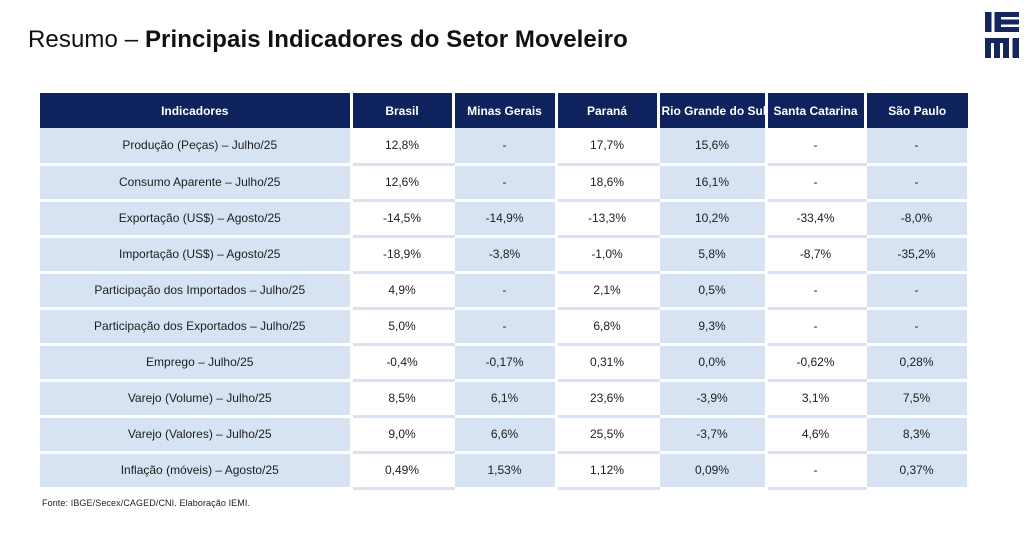 This screenshot has height=538, width=1024. Describe the element at coordinates (196, 327) in the screenshot. I see `indicator-label: Participação dos Exportados – Julho/25` at that location.